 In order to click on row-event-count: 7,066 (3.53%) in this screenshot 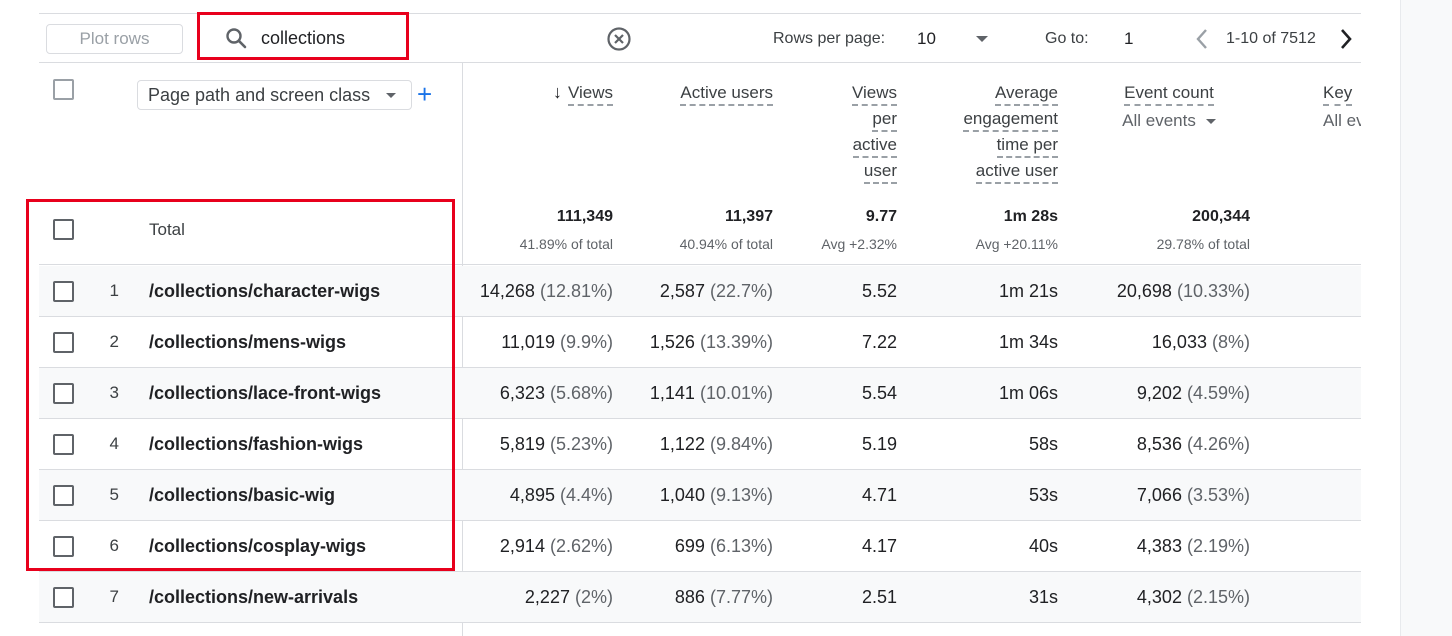, I will do `click(1193, 495)`.